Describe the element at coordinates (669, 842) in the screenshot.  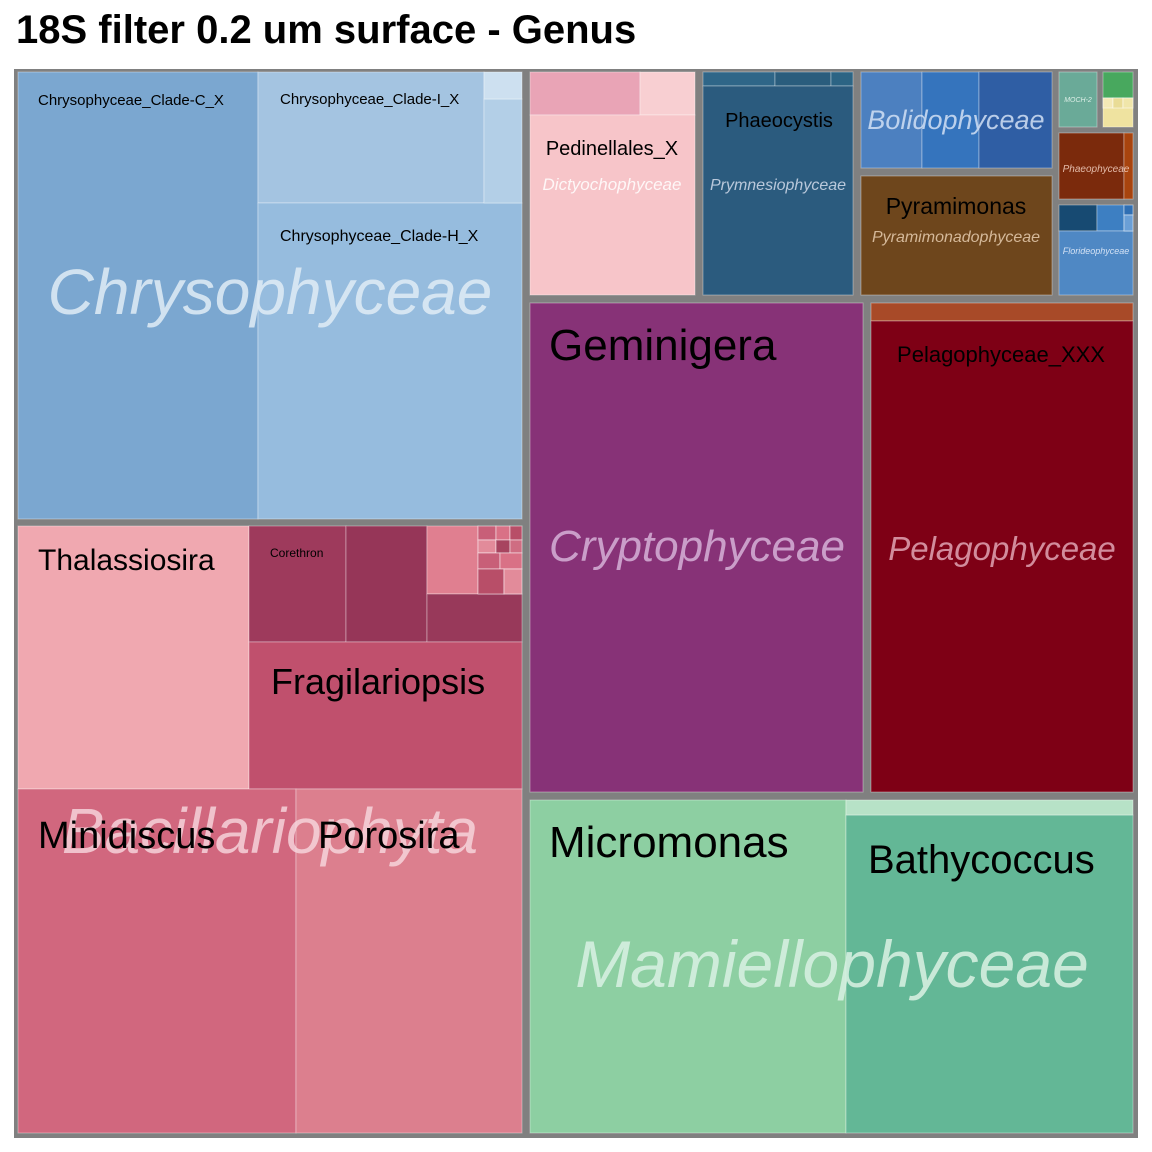
I see `genus-label: Micromonas` at that location.